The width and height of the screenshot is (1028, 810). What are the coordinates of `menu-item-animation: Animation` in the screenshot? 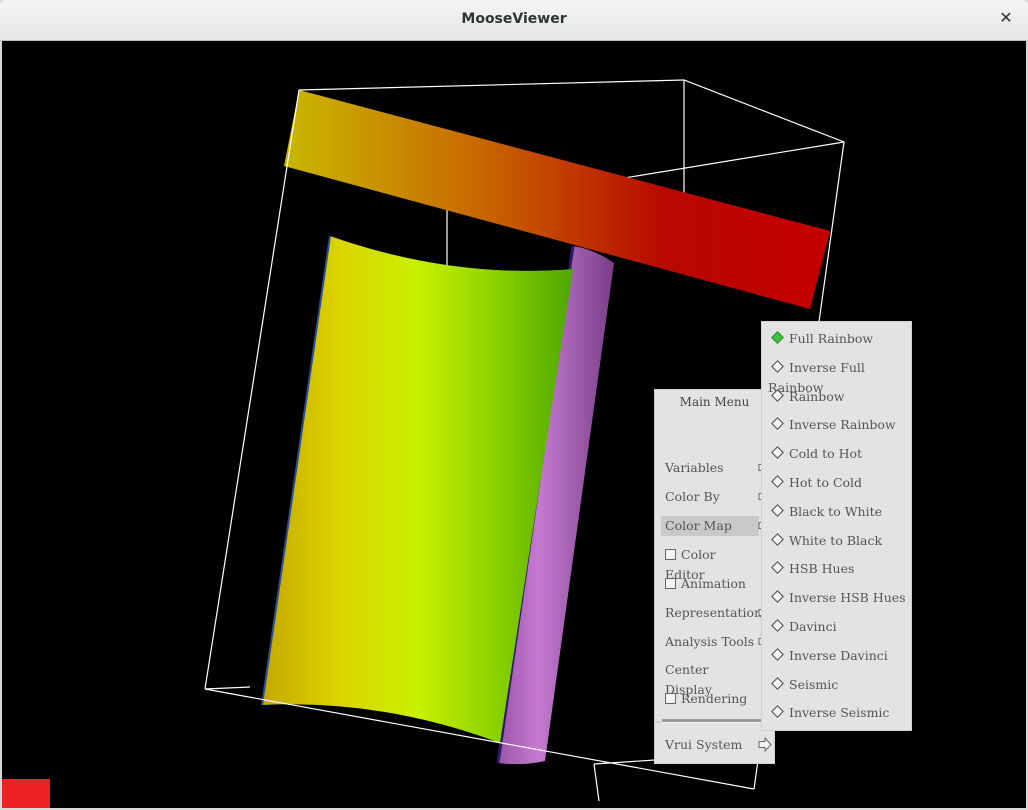 It's located at (710, 584).